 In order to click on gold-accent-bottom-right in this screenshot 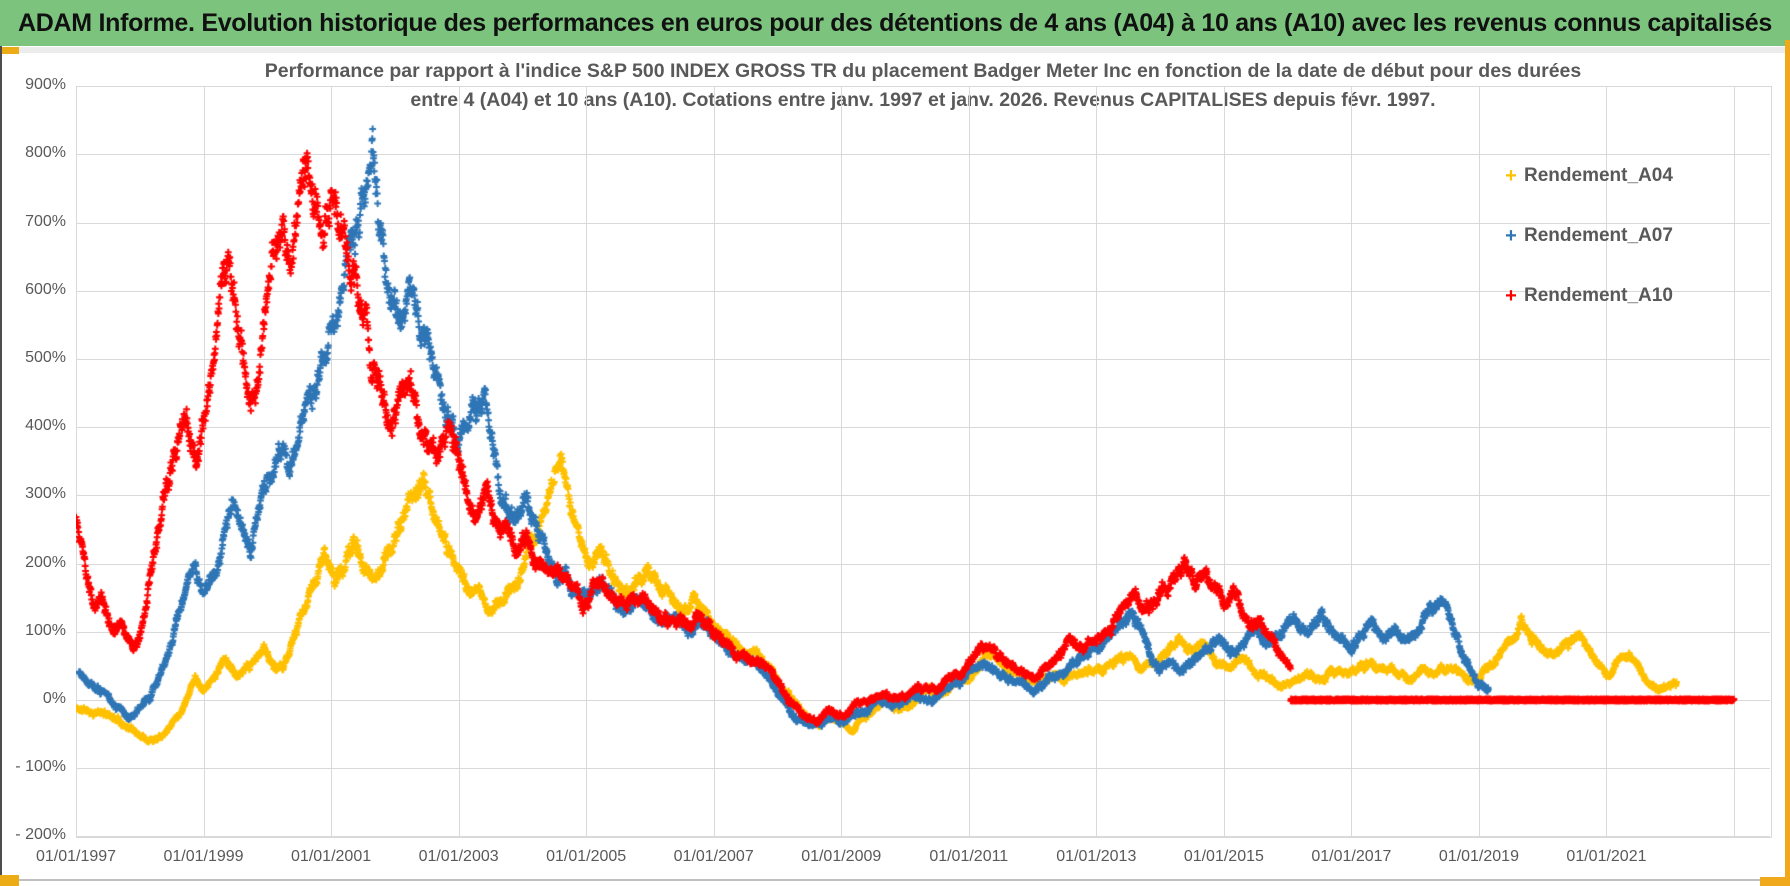, I will do `click(1775, 881)`.